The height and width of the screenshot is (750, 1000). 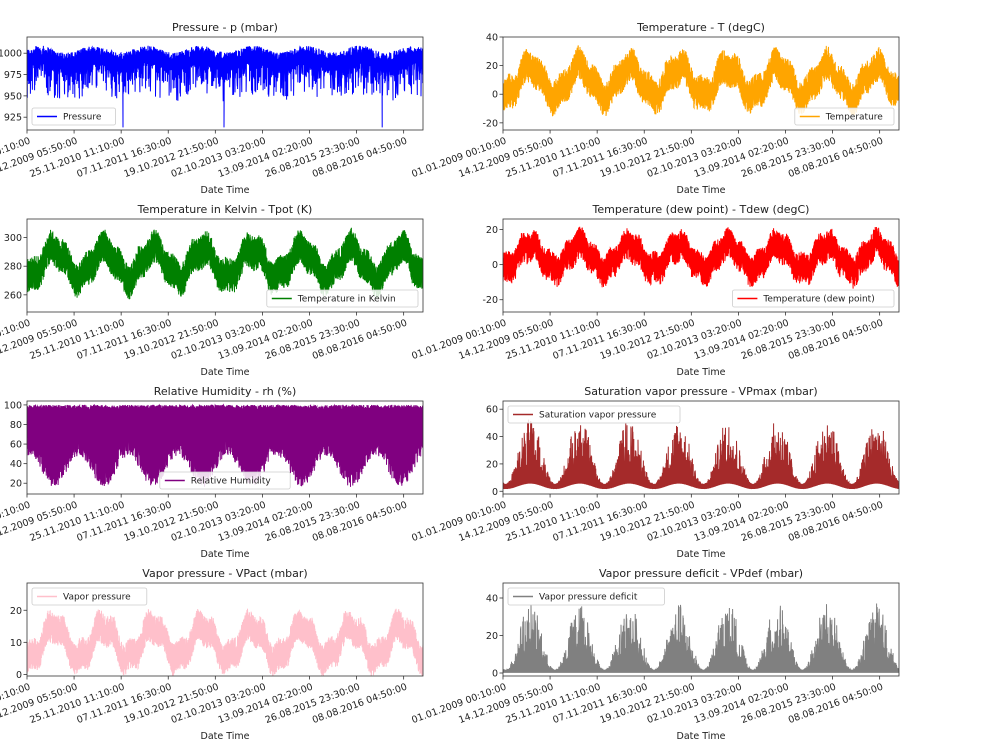 I want to click on legend-label: Vapor pressure, so click(x=97, y=598).